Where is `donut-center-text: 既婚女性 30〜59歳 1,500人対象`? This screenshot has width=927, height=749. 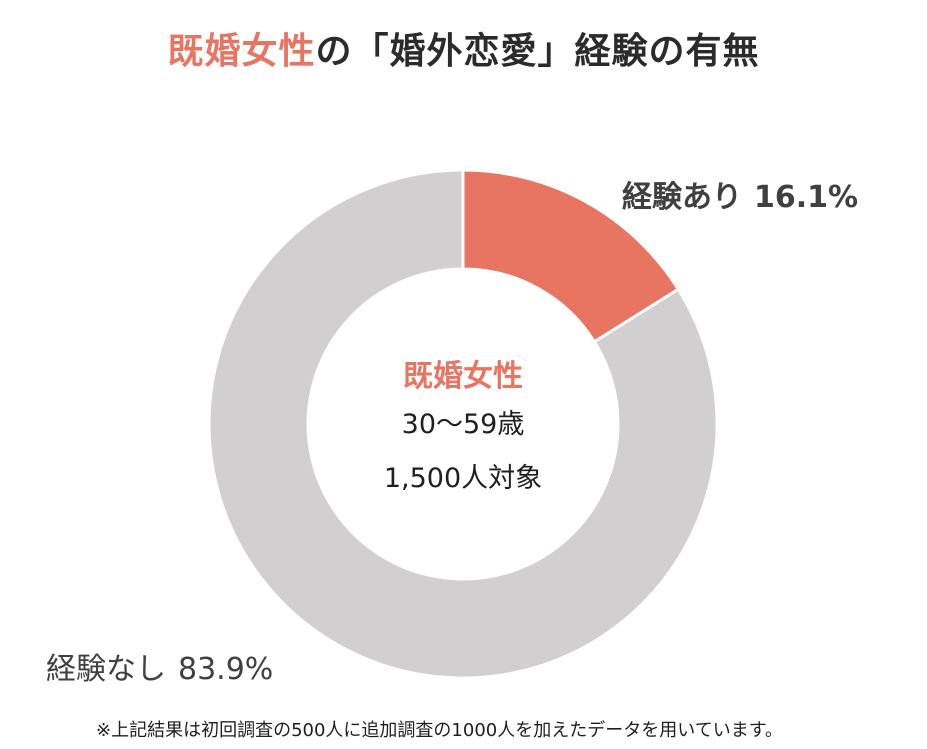 donut-center-text: 既婚女性 30〜59歳 1,500人対象 is located at coordinates (463, 431).